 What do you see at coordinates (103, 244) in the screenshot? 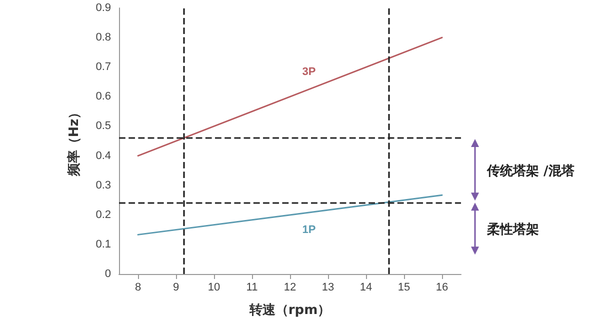
I see `y-tick-label: 0.1` at bounding box center [103, 244].